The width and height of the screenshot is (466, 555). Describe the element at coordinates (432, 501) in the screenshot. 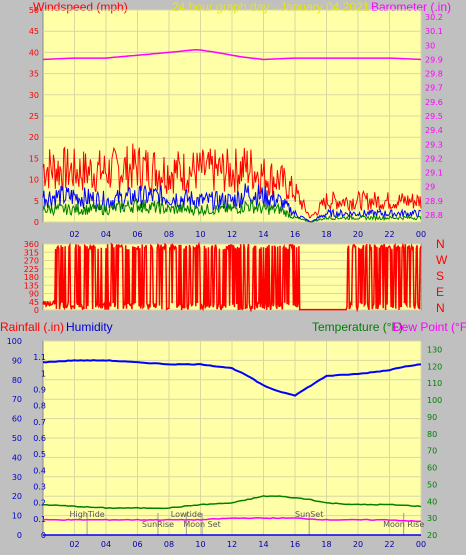

I see `temperature-tick-label: 40` at that location.